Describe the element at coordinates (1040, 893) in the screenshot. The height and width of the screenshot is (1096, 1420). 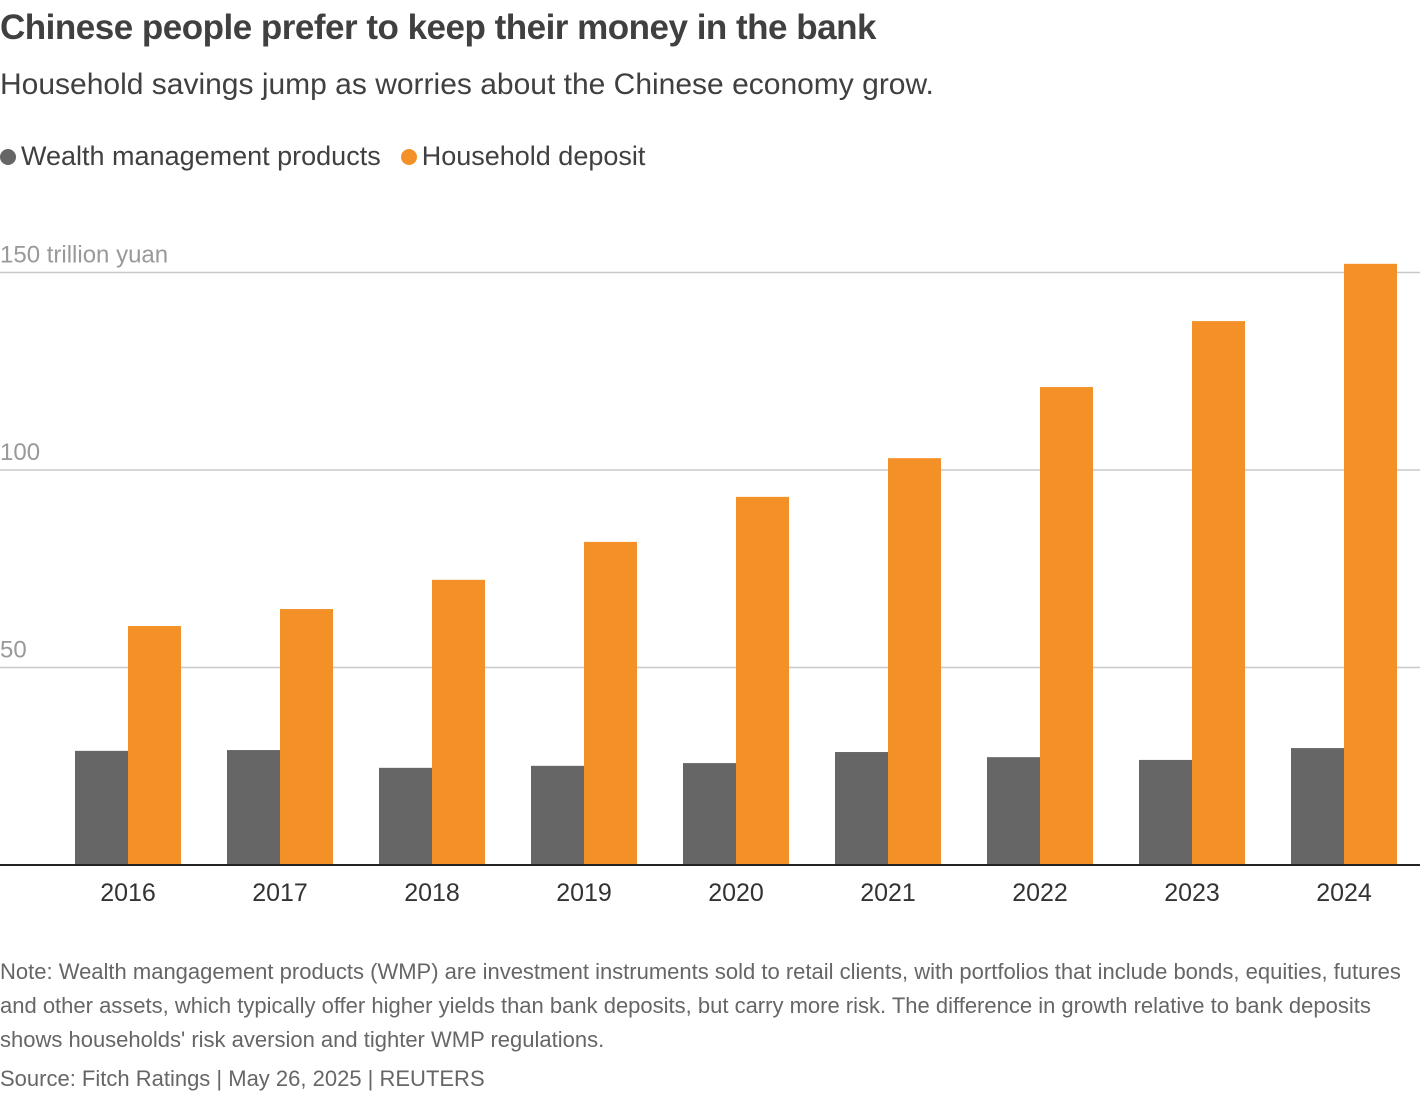
I see `x-tick-label: 2022` at that location.